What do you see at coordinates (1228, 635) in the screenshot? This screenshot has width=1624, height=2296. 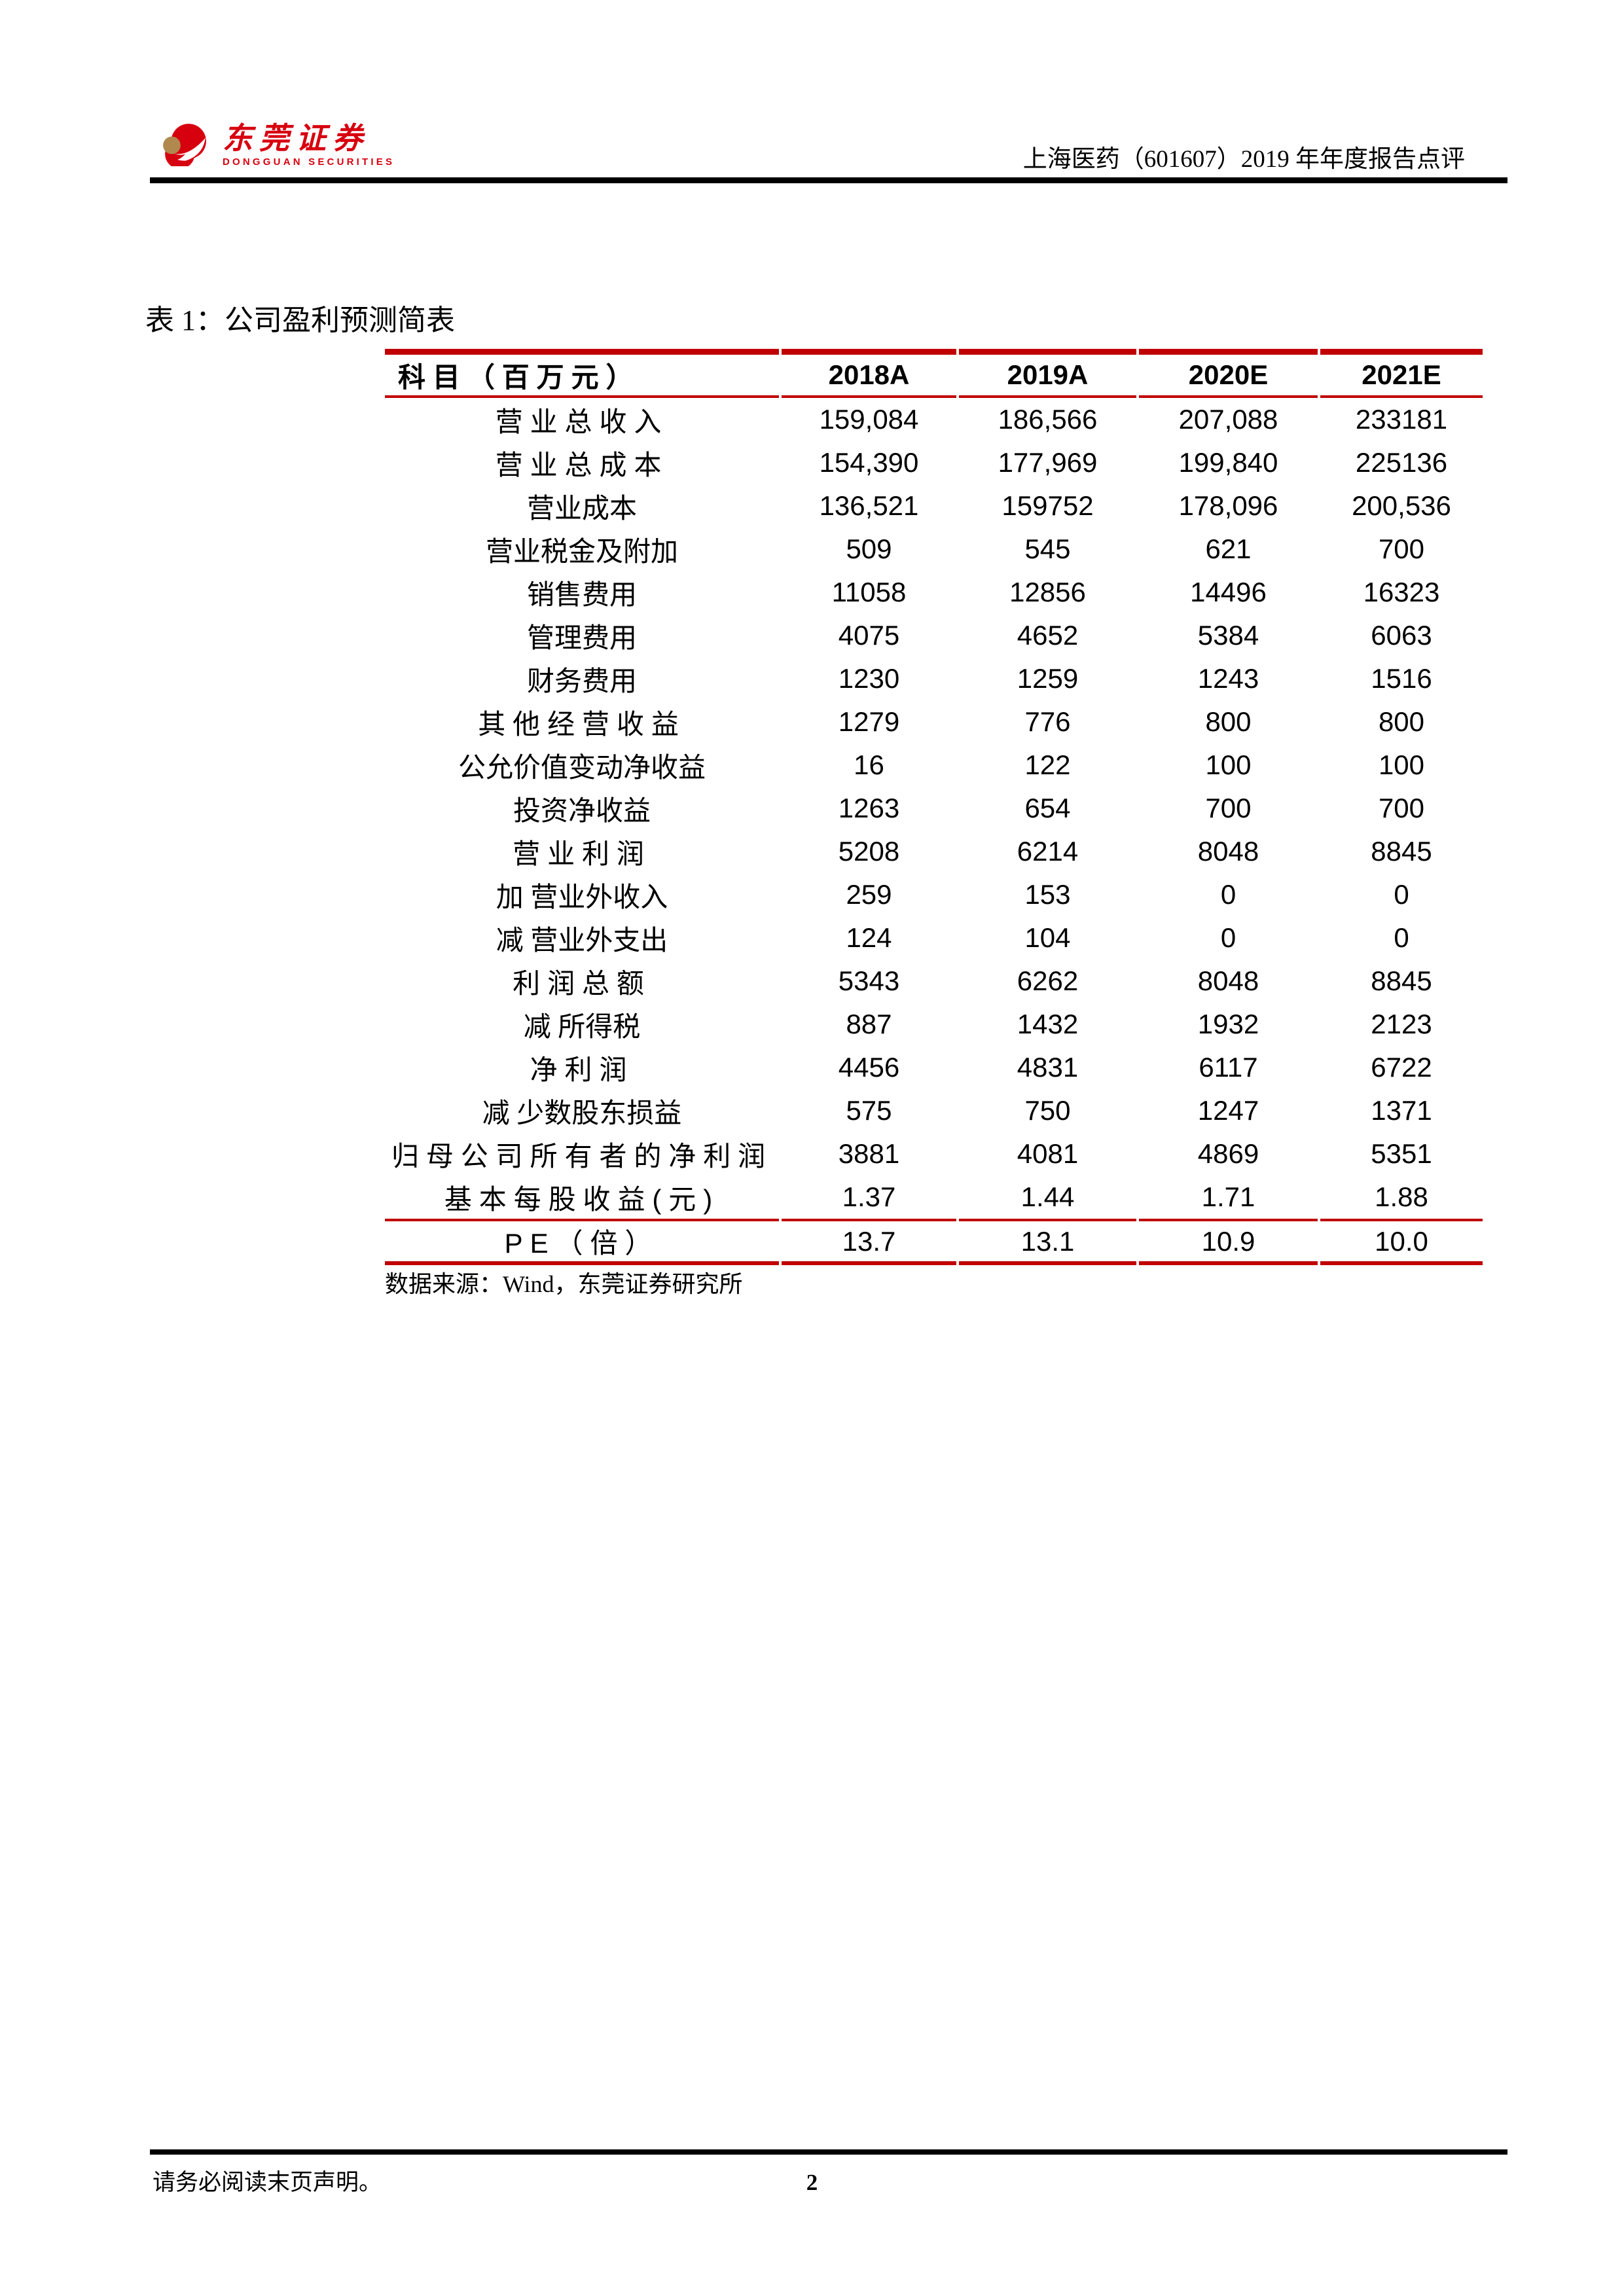 I see `row-value: 5384` at bounding box center [1228, 635].